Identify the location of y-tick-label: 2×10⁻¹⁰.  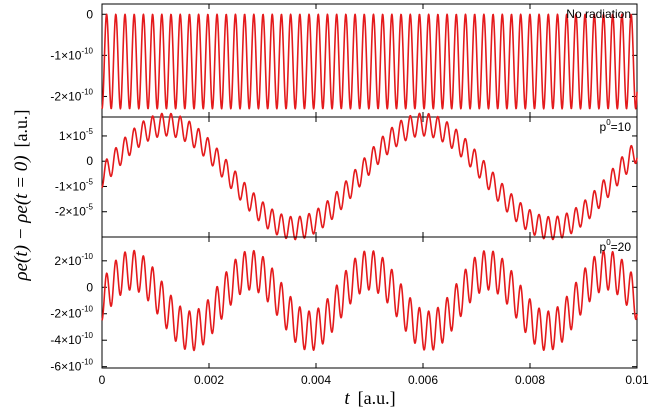
(73, 260).